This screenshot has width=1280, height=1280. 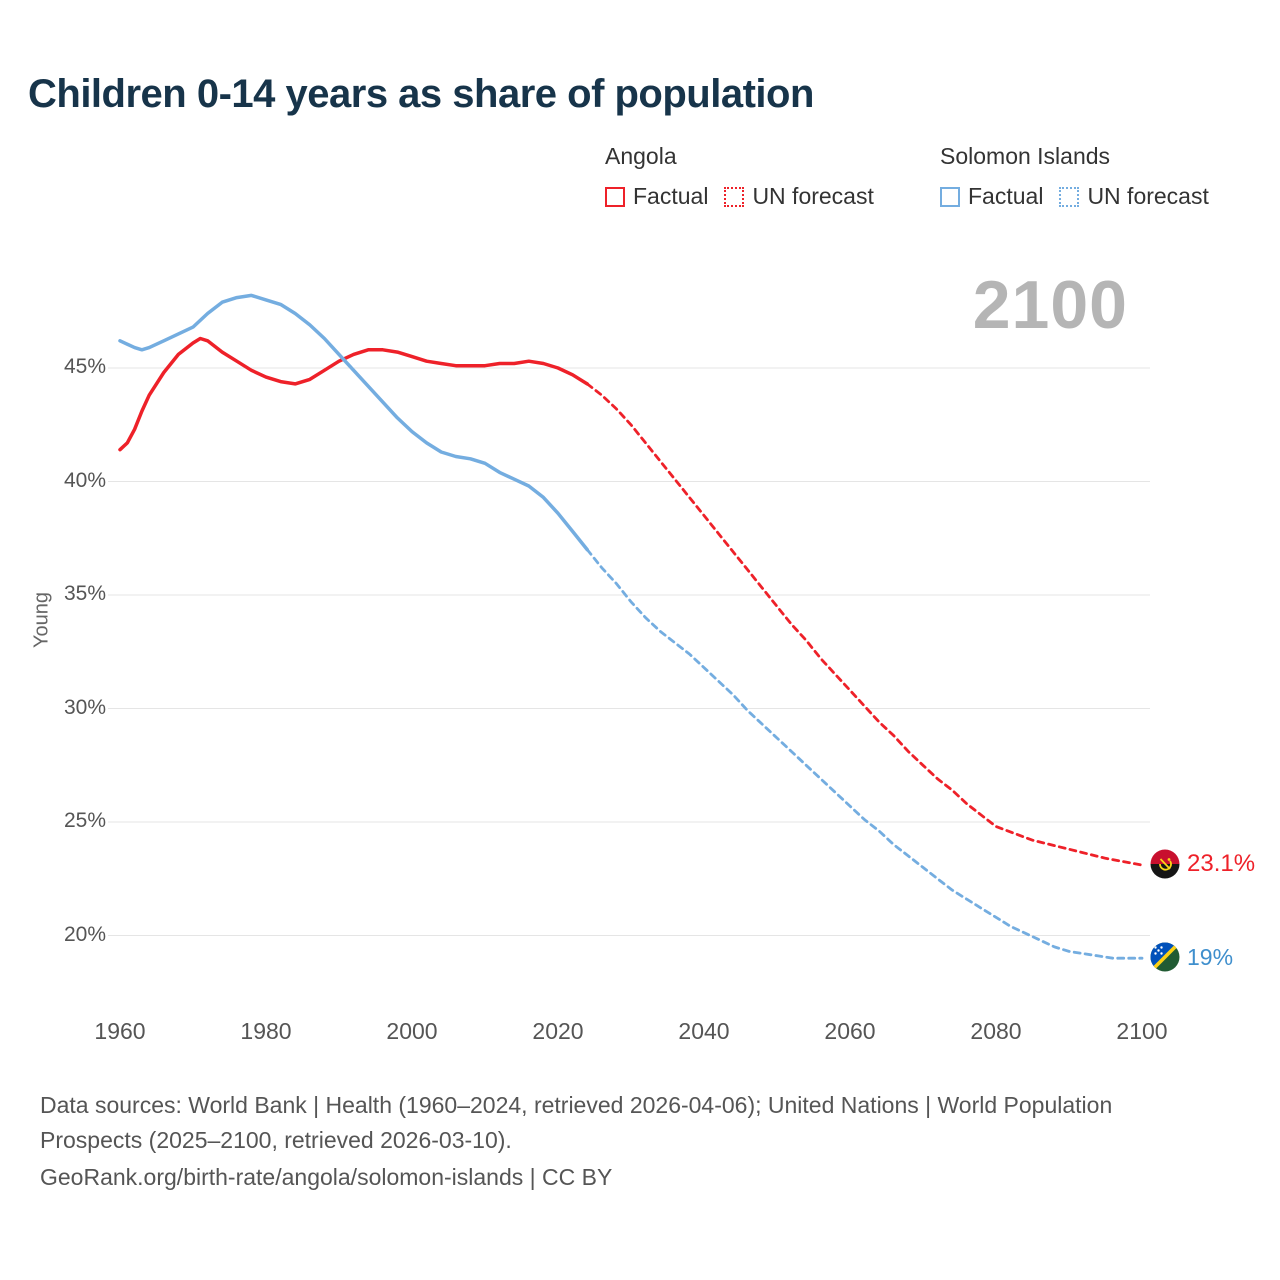 I want to click on x-tick-label: 1980, so click(x=266, y=1031).